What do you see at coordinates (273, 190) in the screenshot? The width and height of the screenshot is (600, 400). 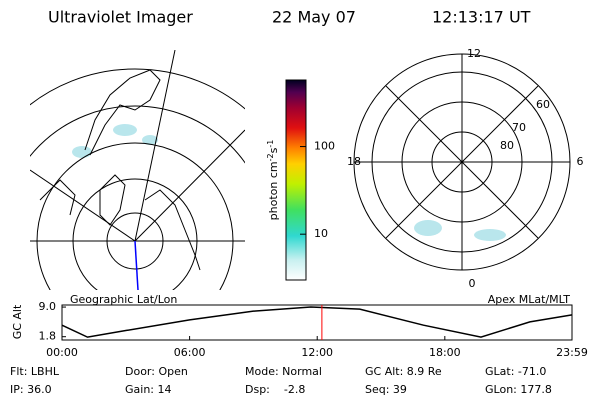 I see `label-part: photon cm` at bounding box center [273, 190].